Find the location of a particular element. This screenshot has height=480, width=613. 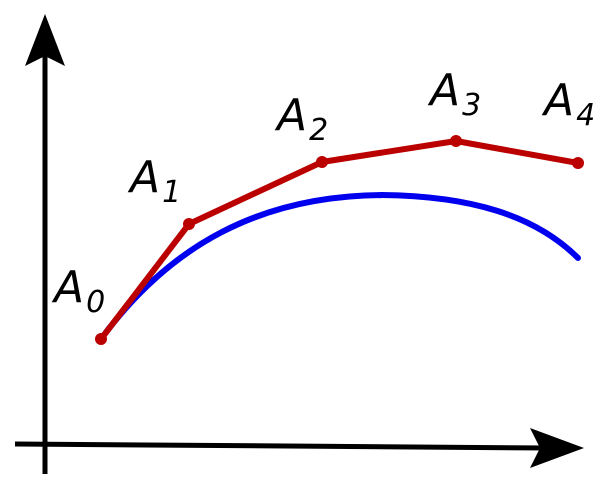

control-point-label-2: A2 is located at coordinates (301, 119).